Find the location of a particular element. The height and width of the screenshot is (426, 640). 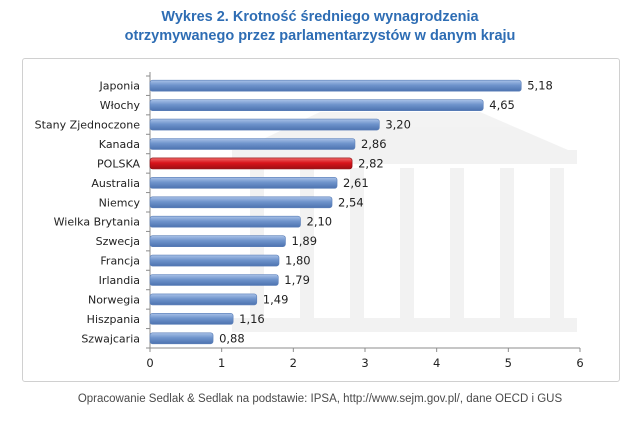

x-tick-label: 2 is located at coordinates (293, 363).